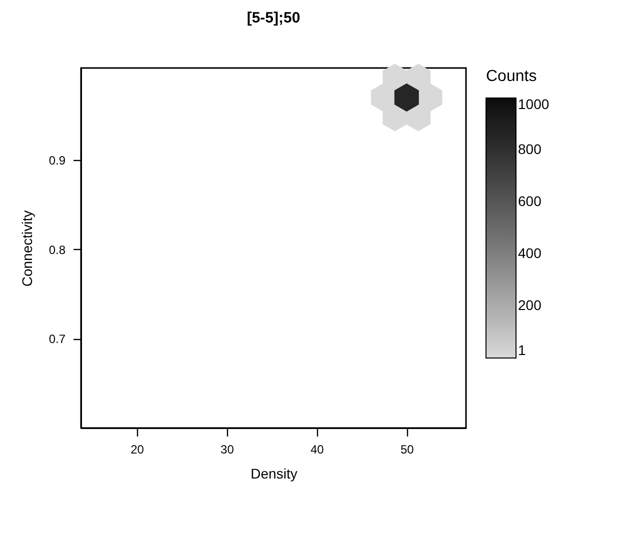 This screenshot has height=542, width=639. I want to click on y-tick-label: 0.7, so click(57, 339).